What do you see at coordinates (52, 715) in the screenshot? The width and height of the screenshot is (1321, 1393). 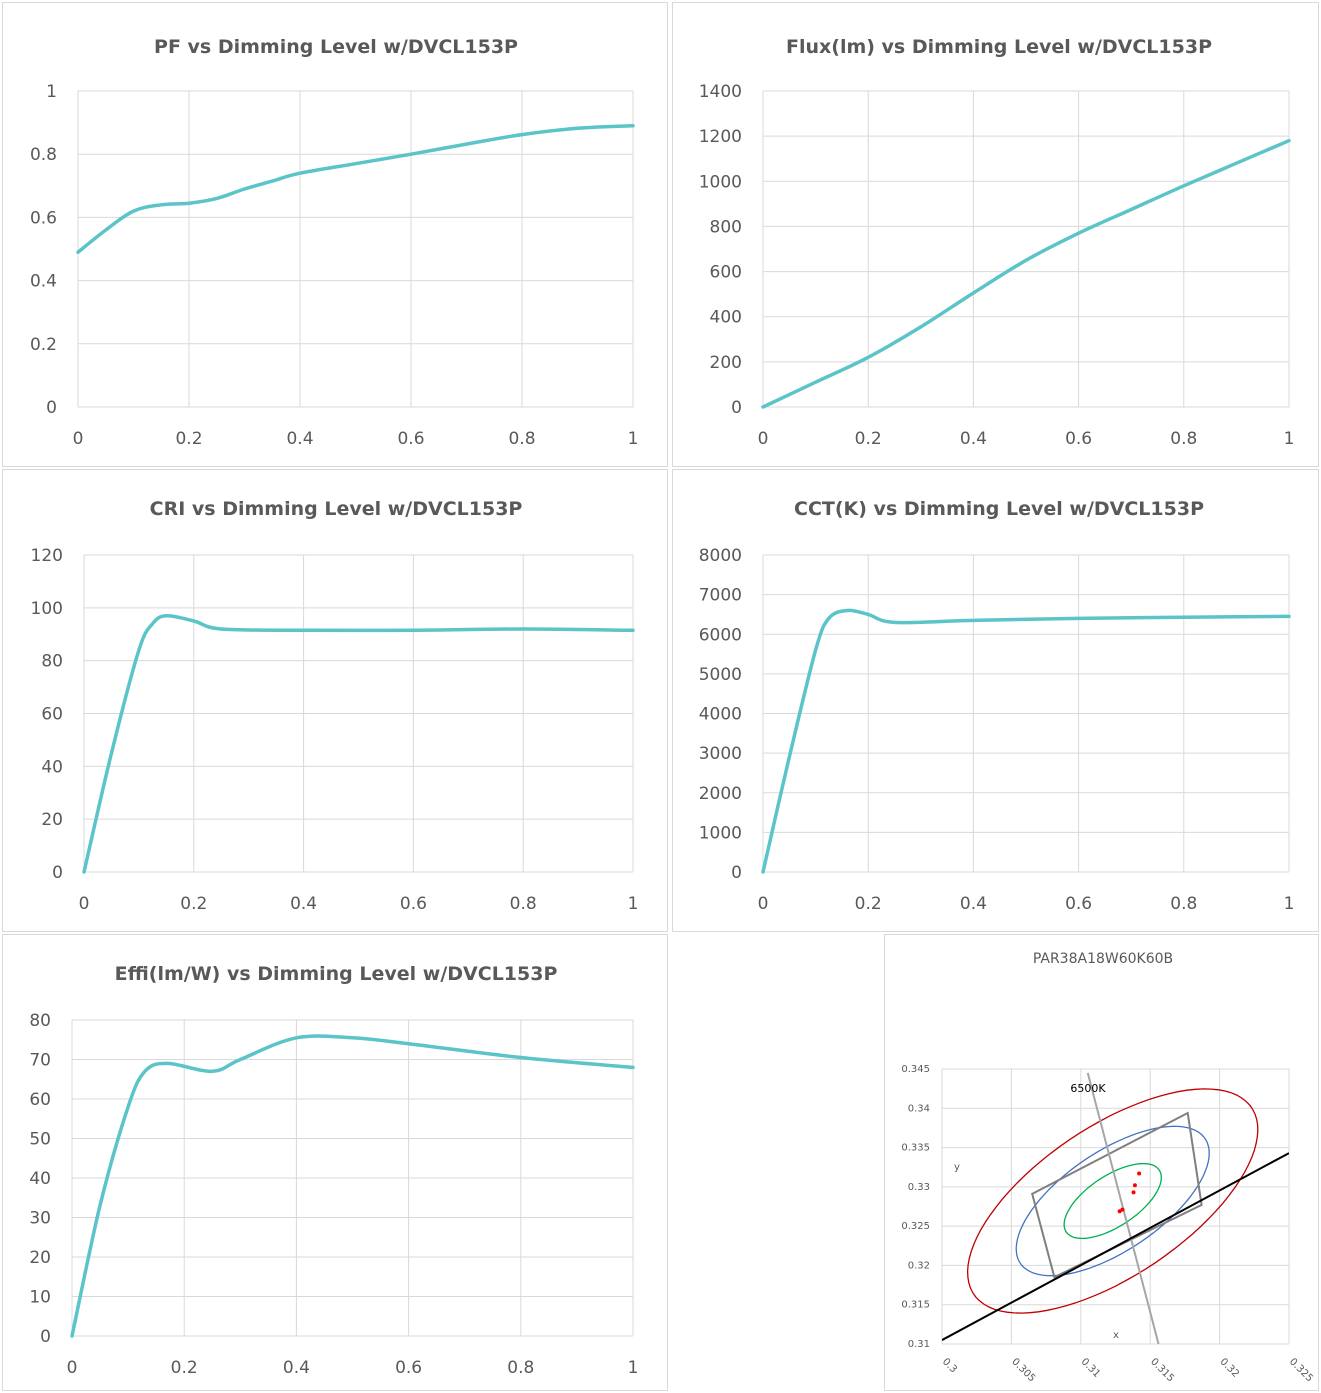 I see `cri-ytick-label: 60` at bounding box center [52, 715].